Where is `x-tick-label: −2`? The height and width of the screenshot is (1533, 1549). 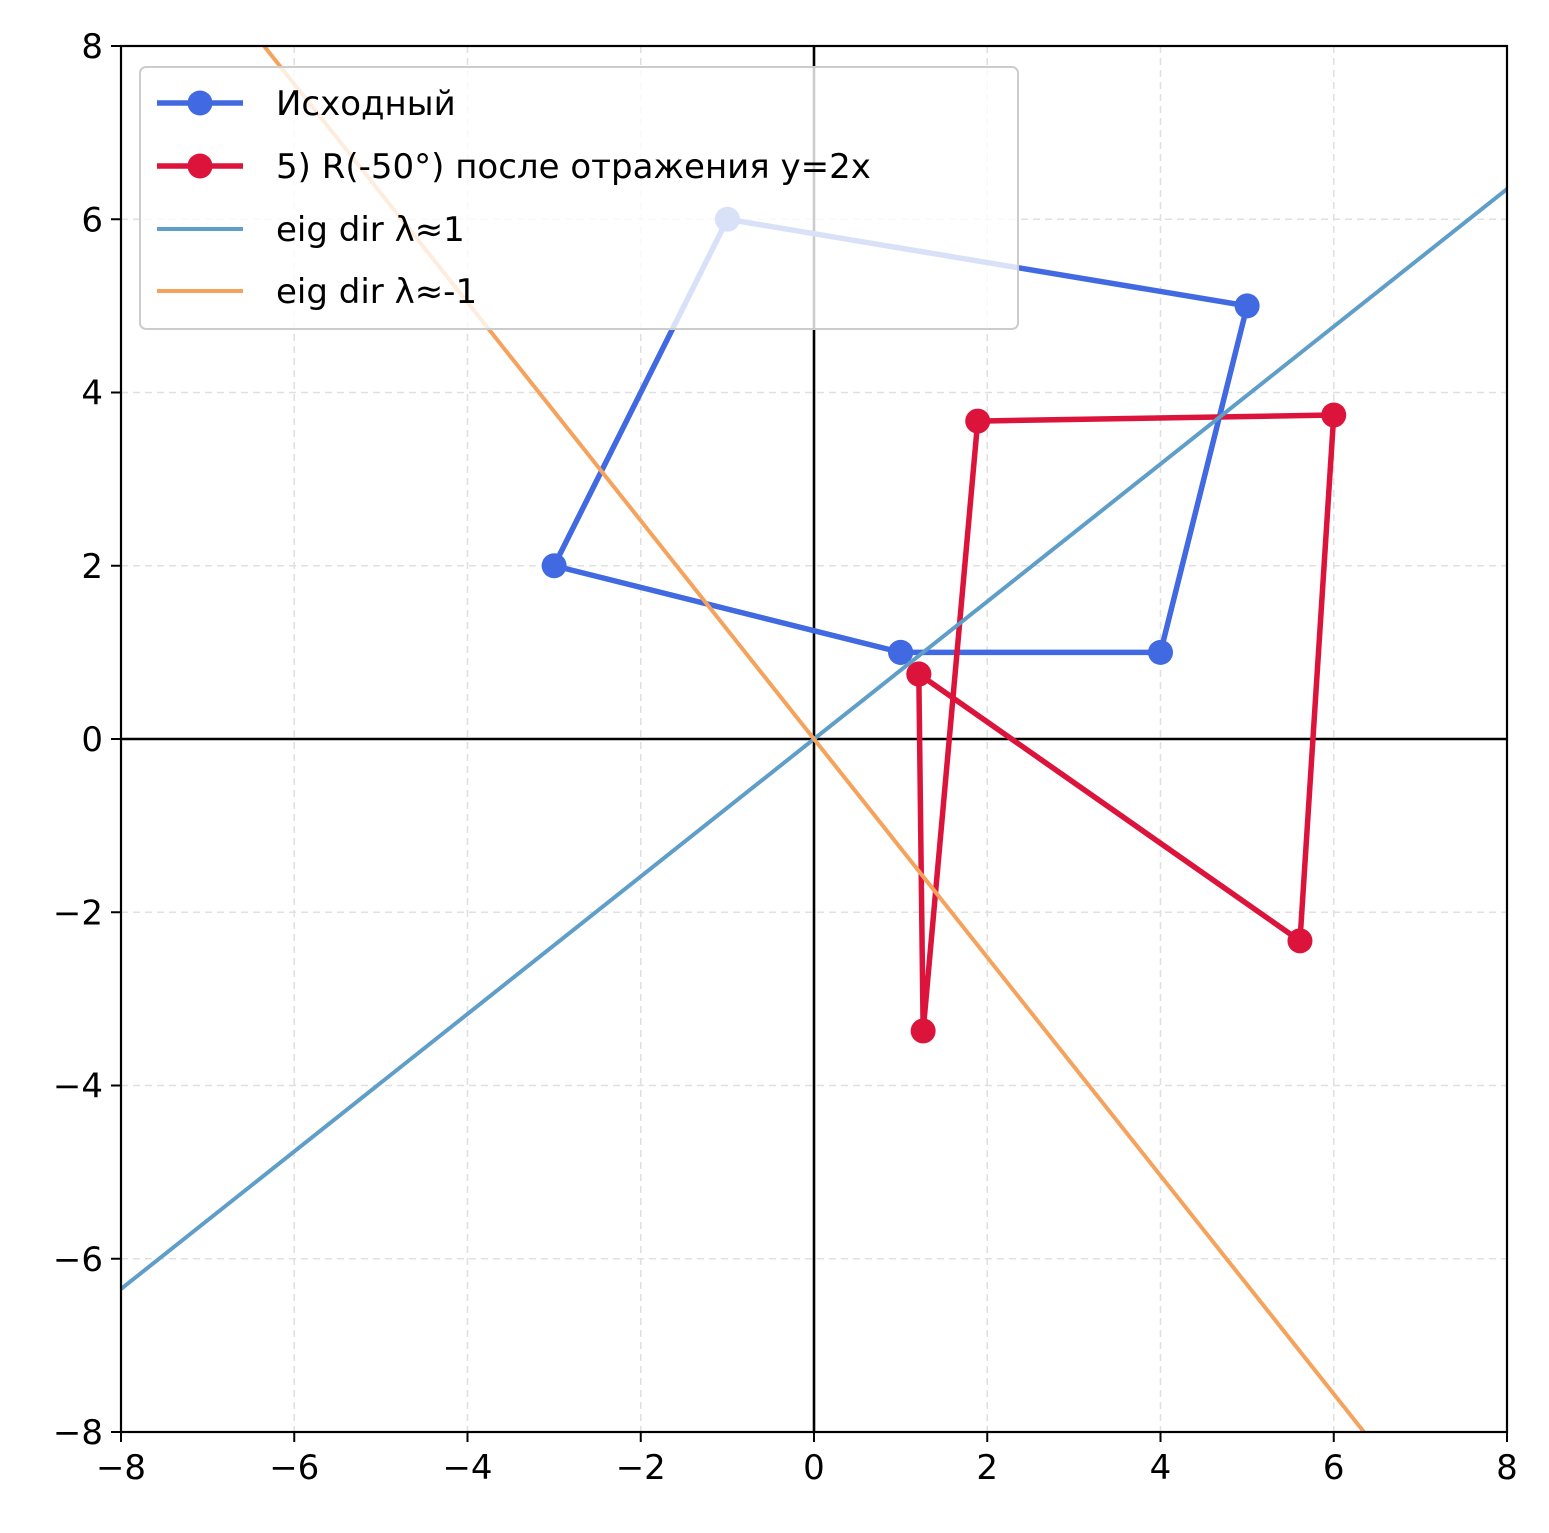
x-tick-label: −2 is located at coordinates (641, 1468).